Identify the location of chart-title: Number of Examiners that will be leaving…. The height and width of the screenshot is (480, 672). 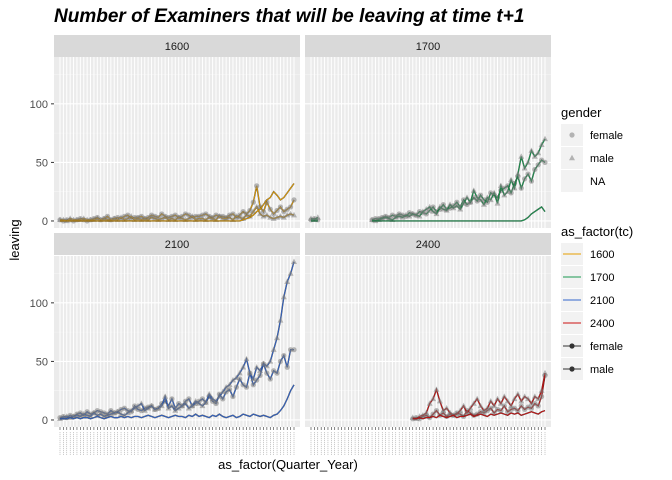
(289, 16).